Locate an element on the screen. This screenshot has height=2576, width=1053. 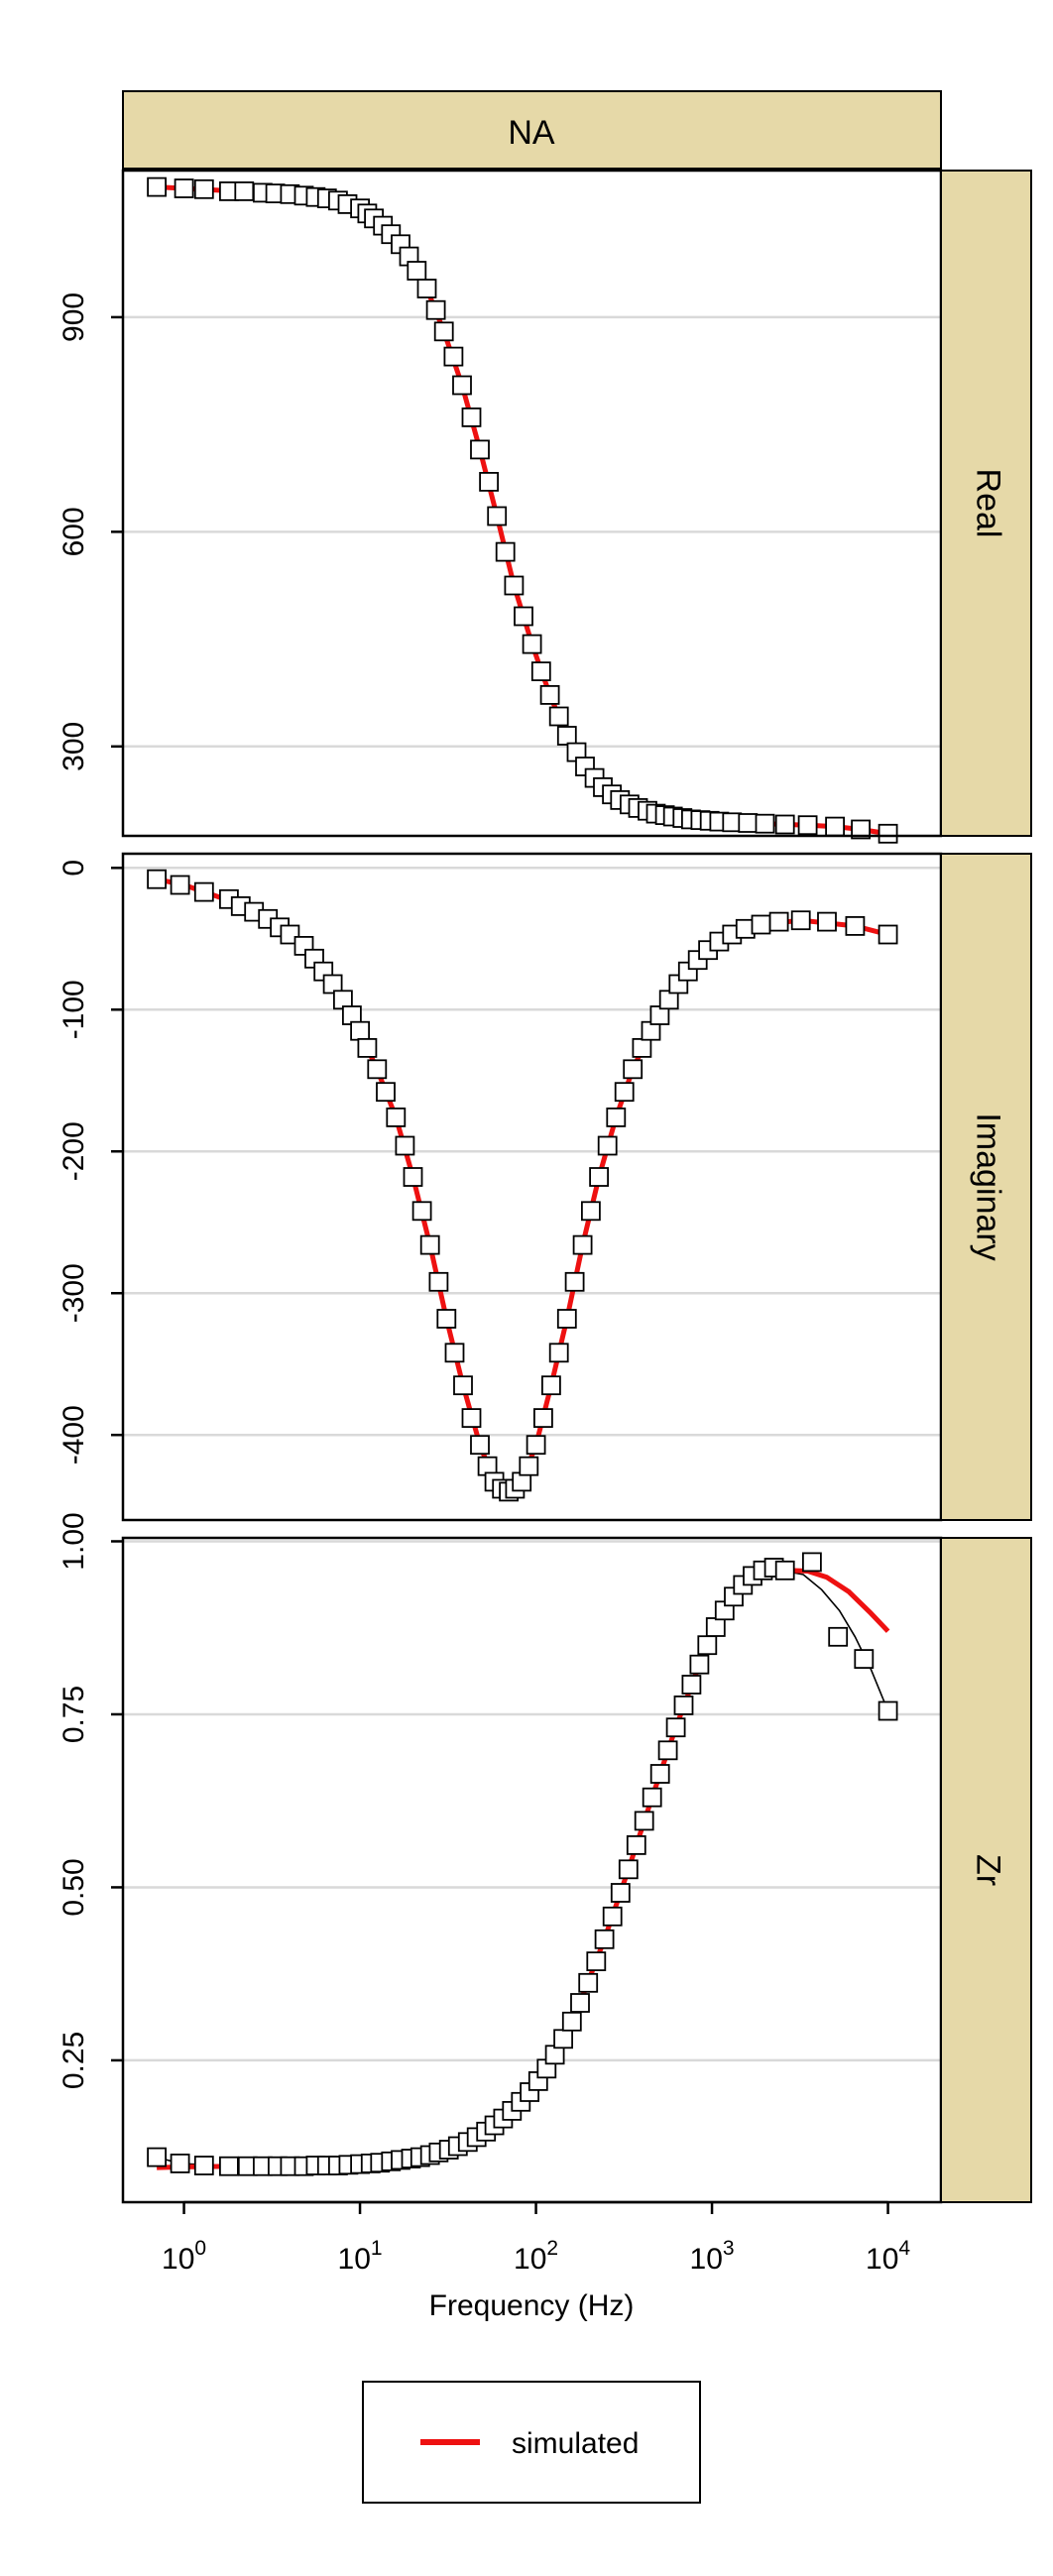
strip-right-label: Imaginary is located at coordinates (988, 1186).